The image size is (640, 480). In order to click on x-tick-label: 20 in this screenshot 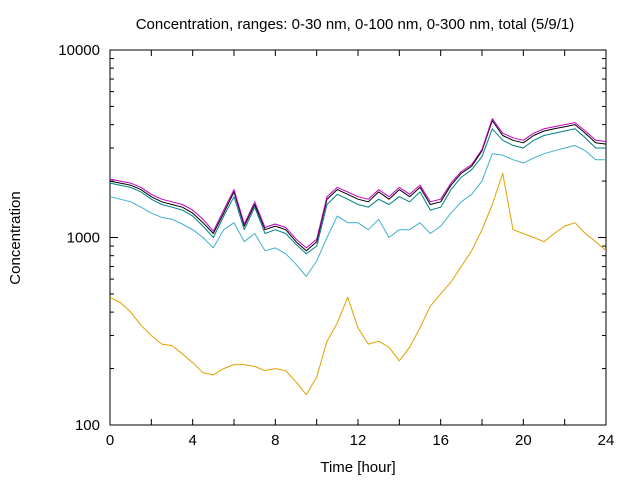, I will do `click(523, 440)`.